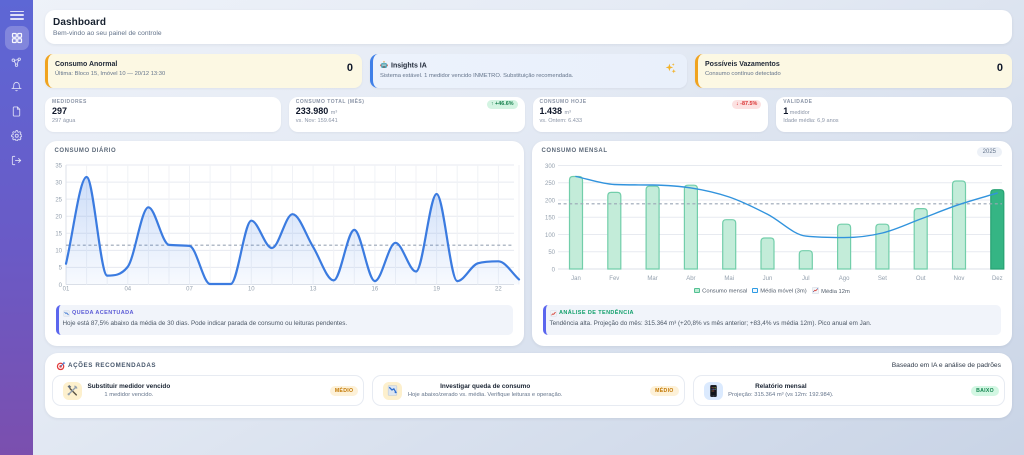 The image size is (1024, 455). I want to click on svg-text: 250, so click(550, 184).